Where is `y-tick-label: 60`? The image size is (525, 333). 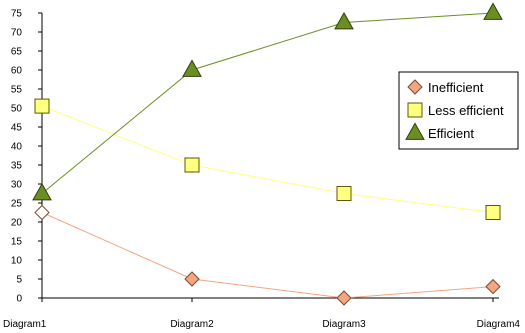 y-tick-label: 60 is located at coordinates (17, 71).